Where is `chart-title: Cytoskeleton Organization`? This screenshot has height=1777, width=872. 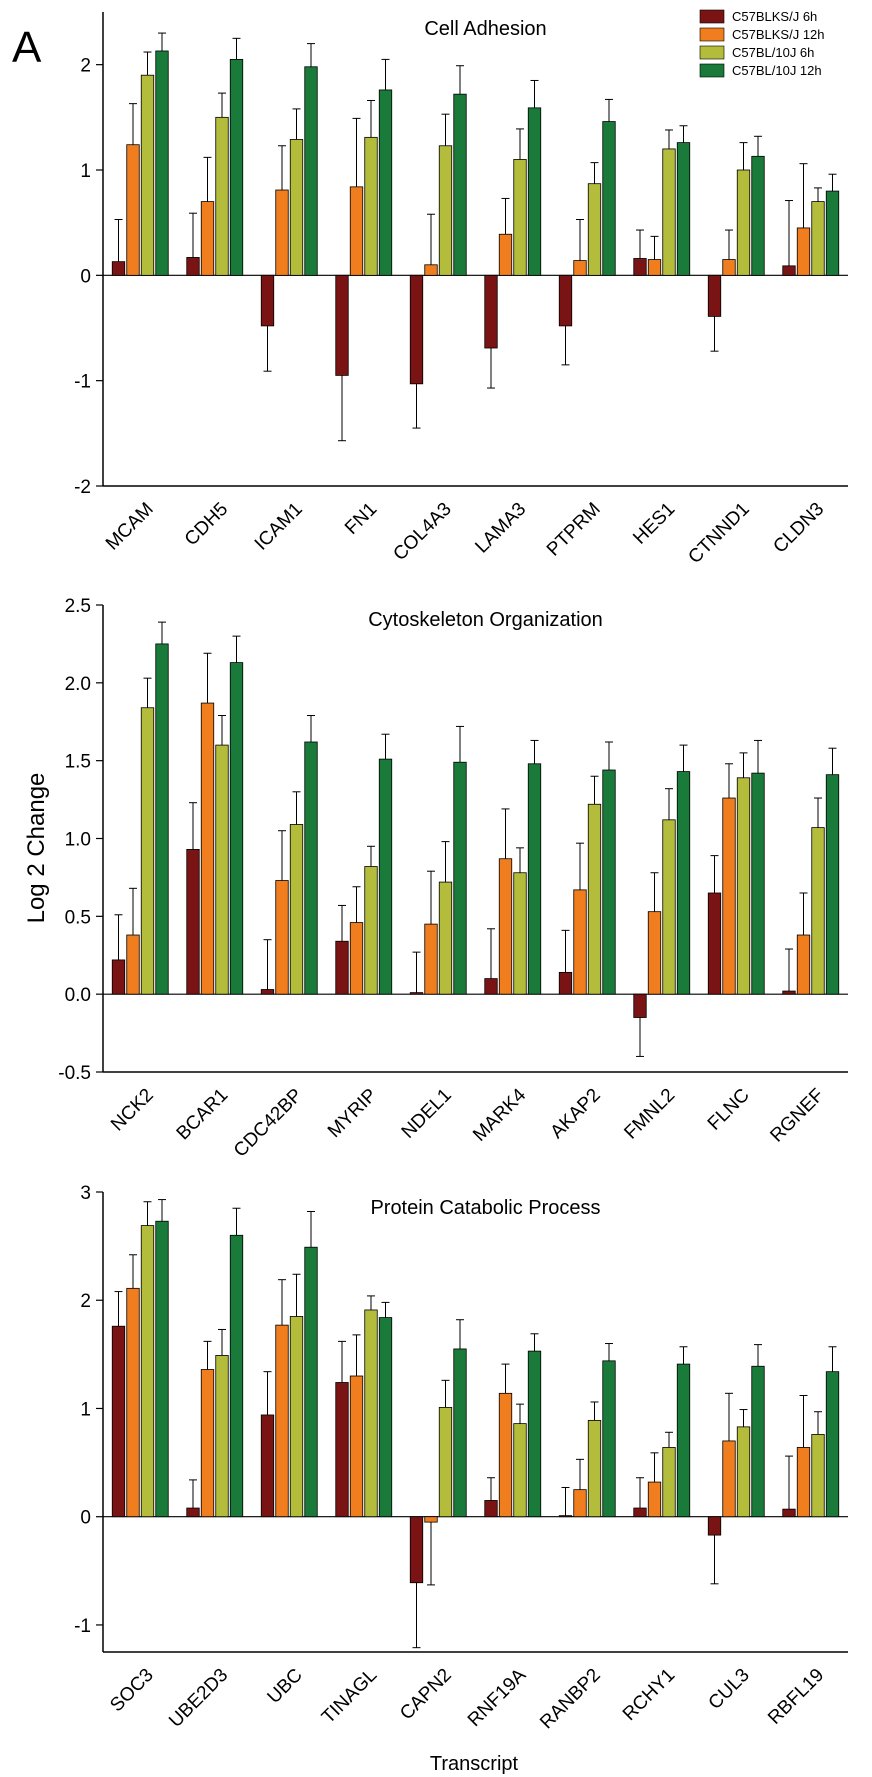 chart-title: Cytoskeleton Organization is located at coordinates (485, 620).